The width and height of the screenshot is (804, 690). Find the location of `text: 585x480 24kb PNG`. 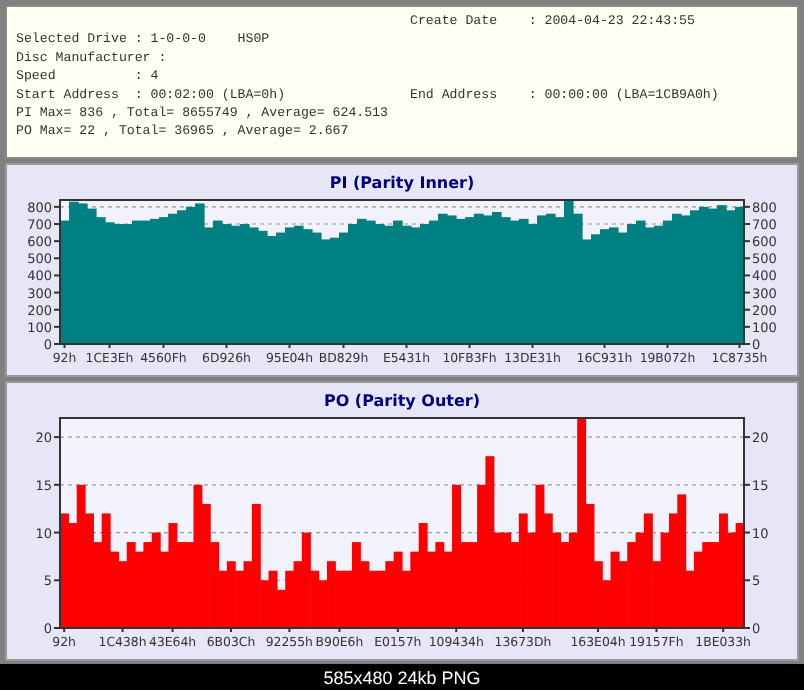

text: 585x480 24kb PNG is located at coordinates (402, 678).